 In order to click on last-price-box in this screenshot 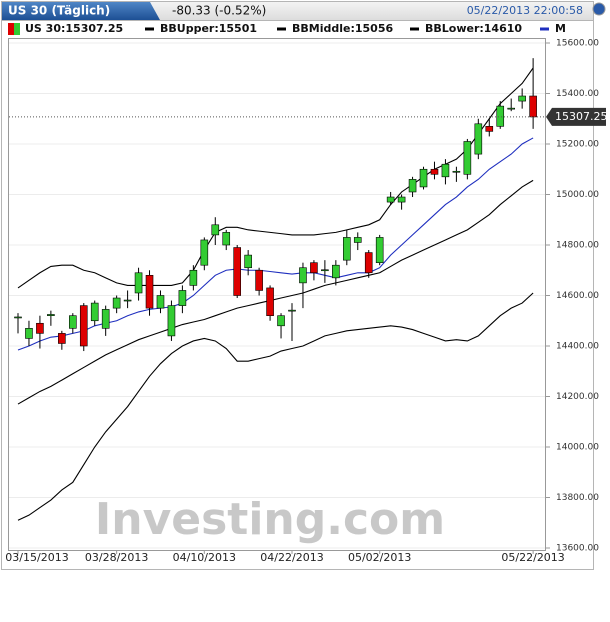, I will do `click(576, 116)`.